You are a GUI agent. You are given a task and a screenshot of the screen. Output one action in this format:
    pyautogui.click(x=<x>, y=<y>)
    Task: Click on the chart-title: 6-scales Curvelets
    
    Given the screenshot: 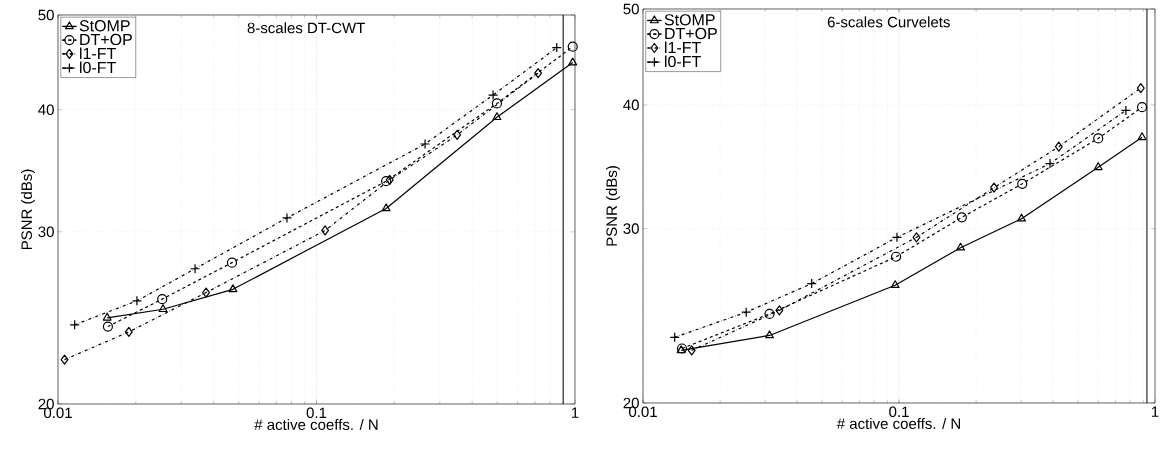 What is the action you would take?
    pyautogui.click(x=888, y=22)
    